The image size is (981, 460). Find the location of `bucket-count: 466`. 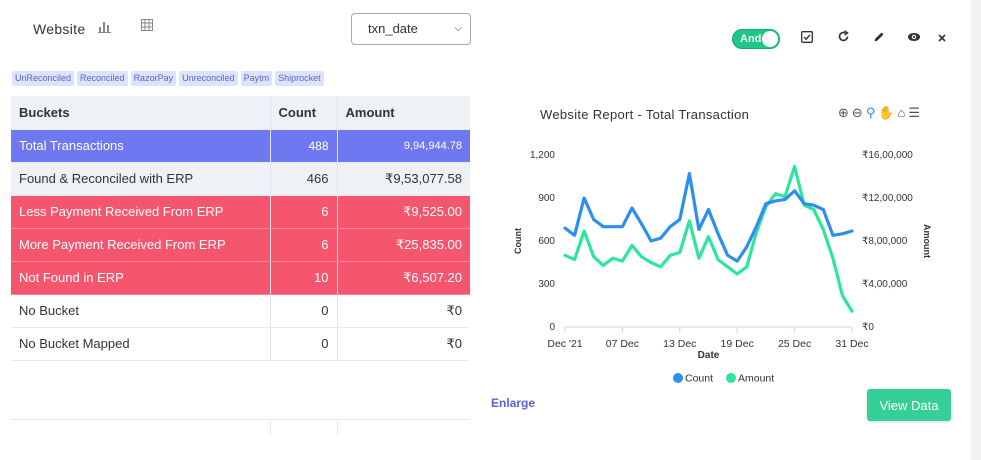

bucket-count: 466 is located at coordinates (304, 179).